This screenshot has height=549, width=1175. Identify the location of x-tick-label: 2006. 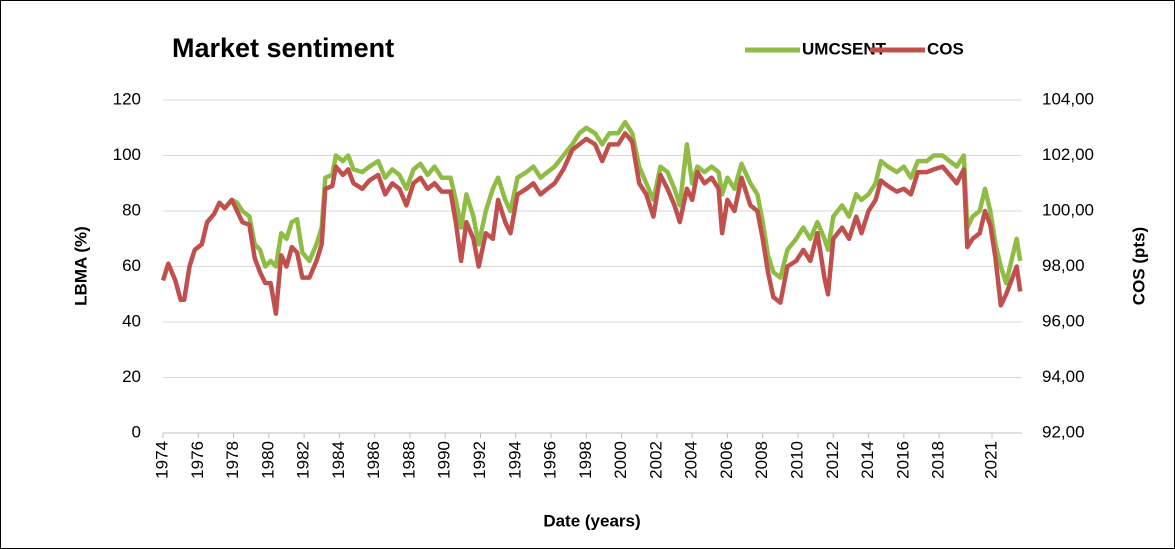
(726, 460).